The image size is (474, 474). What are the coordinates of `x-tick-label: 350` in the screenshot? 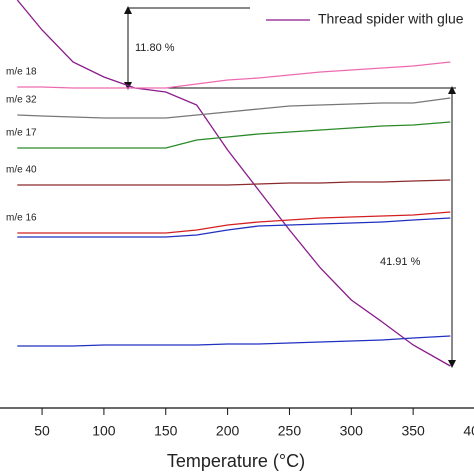 It's located at (413, 431).